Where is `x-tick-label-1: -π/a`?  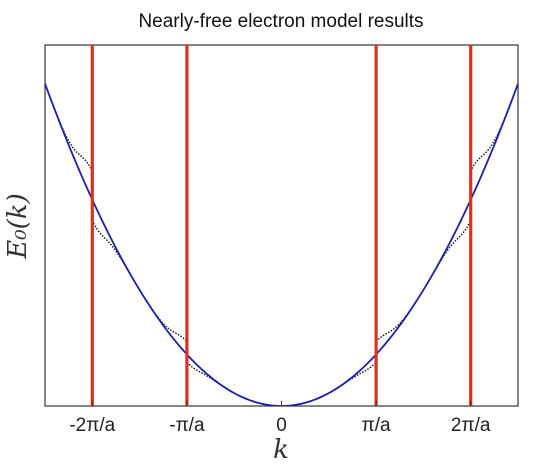
x-tick-label-1: -π/a is located at coordinates (187, 425).